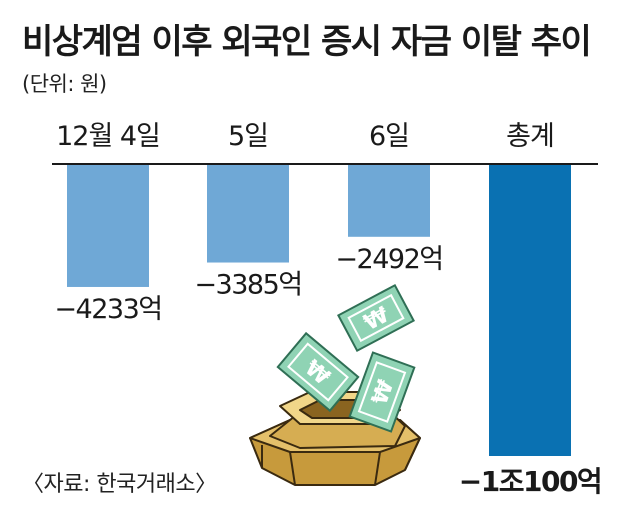  What do you see at coordinates (376, 318) in the screenshot?
I see `banknote-1: ₩` at bounding box center [376, 318].